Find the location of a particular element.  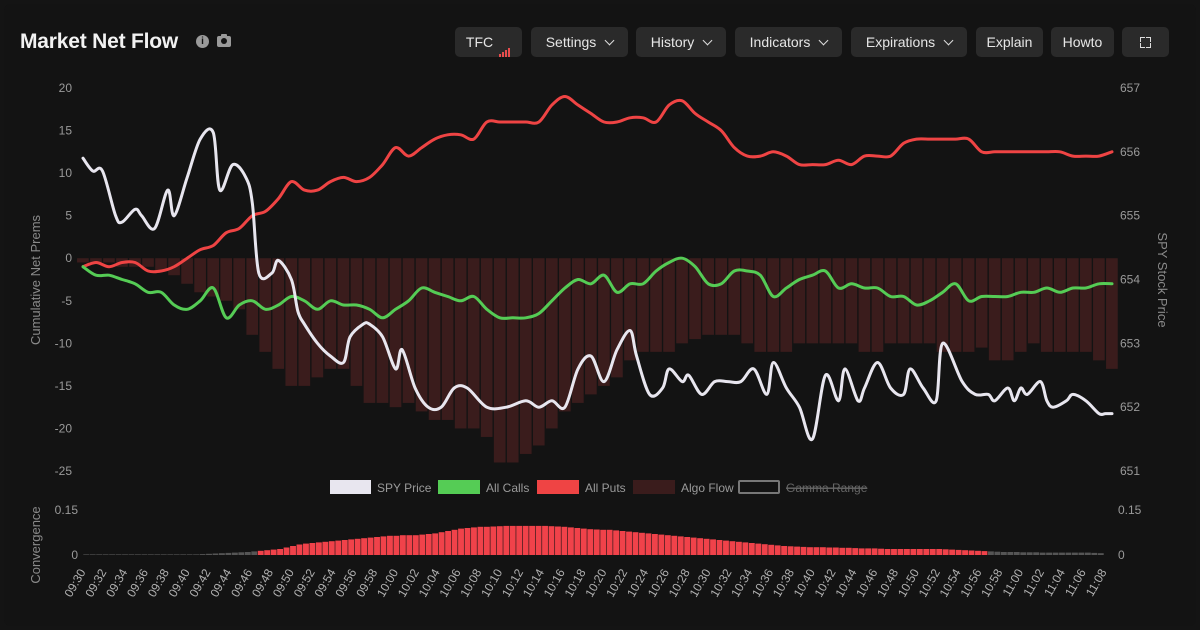

right-axis-label: SPY Stock Price is located at coordinates (1162, 279).